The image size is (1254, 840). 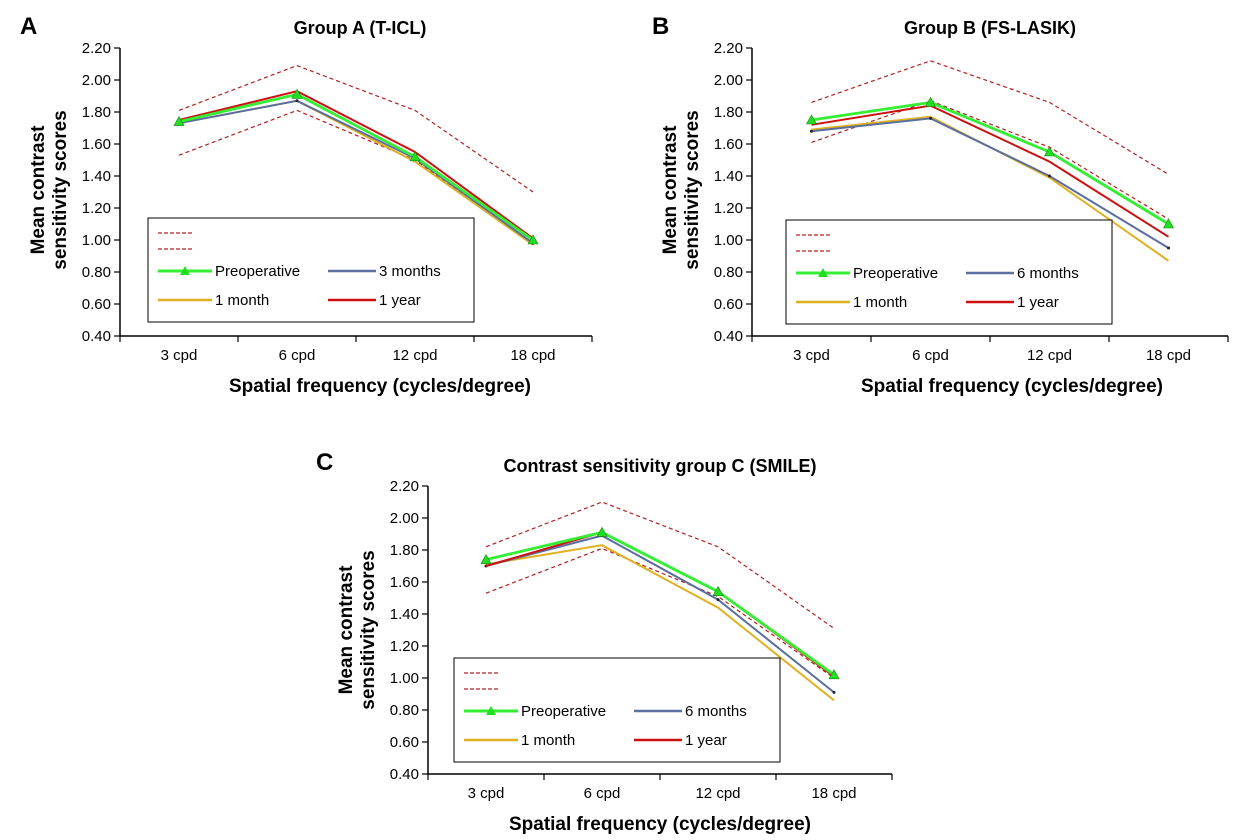 What do you see at coordinates (360, 28) in the screenshot?
I see `chart-title: Group A (T-ICL)` at bounding box center [360, 28].